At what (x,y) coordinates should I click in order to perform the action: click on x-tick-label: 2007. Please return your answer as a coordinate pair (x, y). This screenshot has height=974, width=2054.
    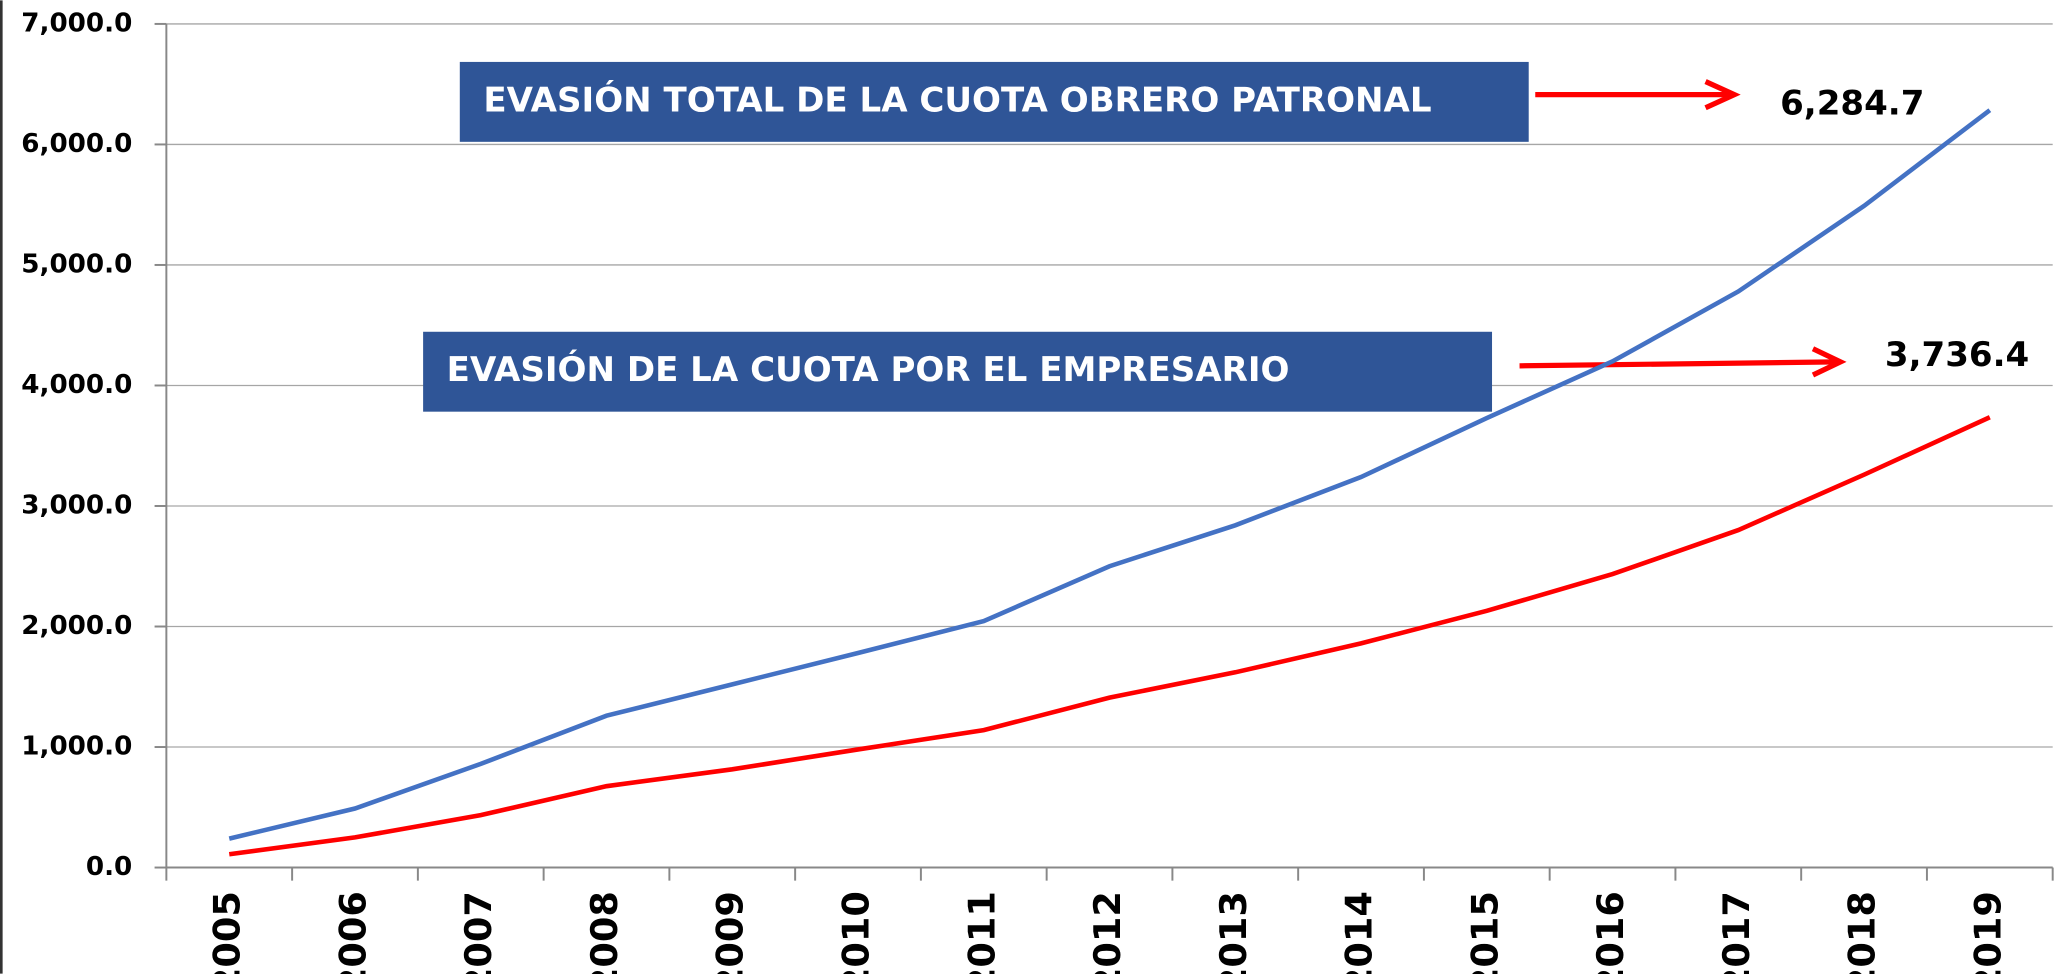
    Looking at the image, I should click on (478, 932).